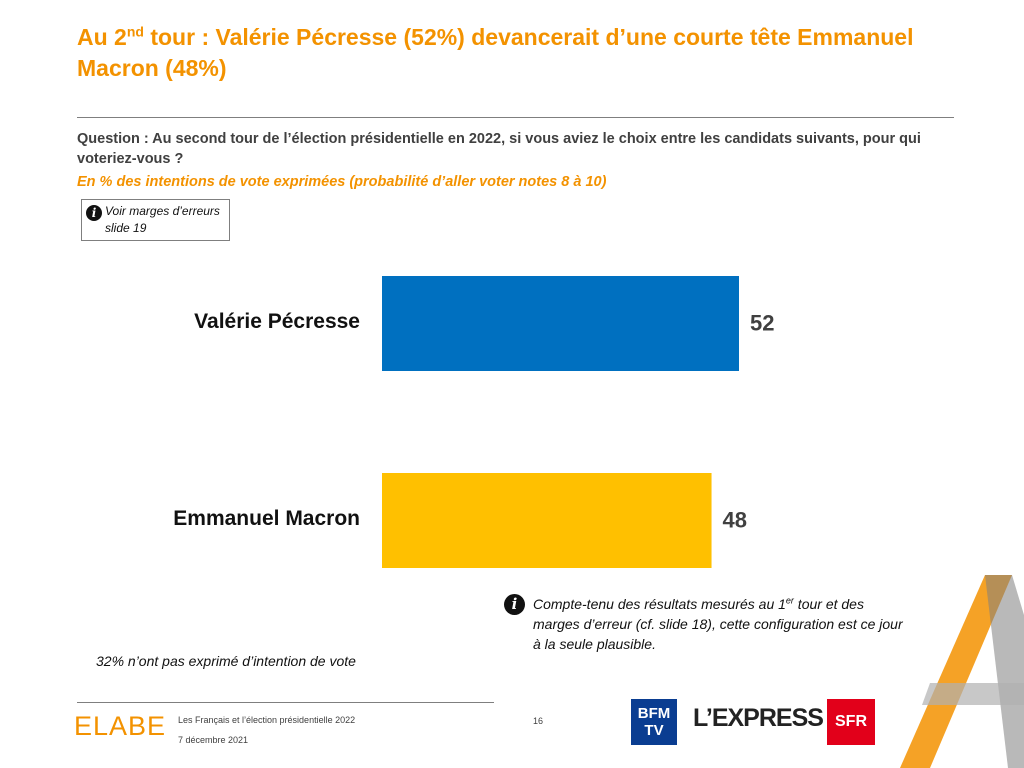 Image resolution: width=1024 pixels, height=768 pixels. What do you see at coordinates (213, 740) in the screenshot?
I see `footer-date: 7 décembre 2021` at bounding box center [213, 740].